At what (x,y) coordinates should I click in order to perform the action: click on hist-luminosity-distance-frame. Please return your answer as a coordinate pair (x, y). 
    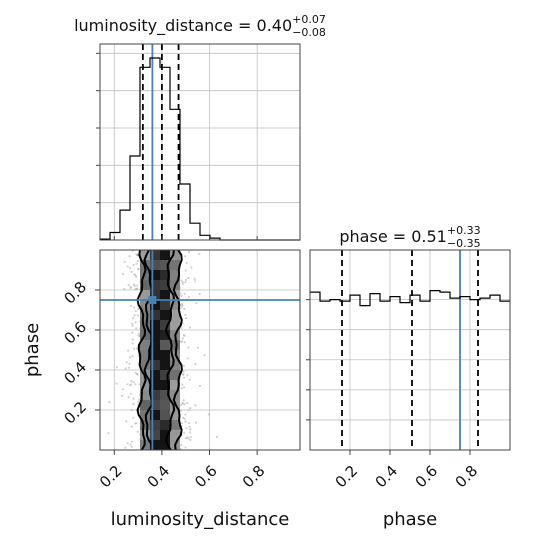
    Looking at the image, I should click on (200, 142).